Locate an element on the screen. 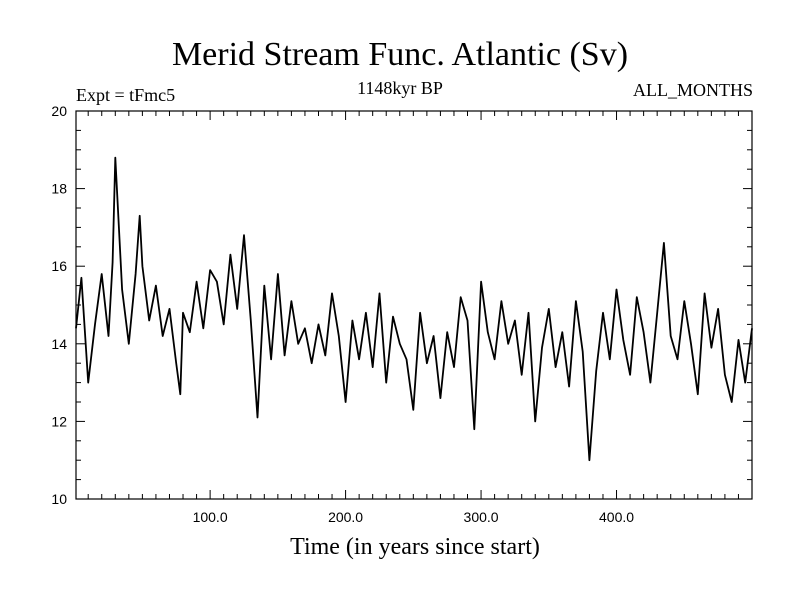 This screenshot has height=600, width=800. x-tick-label: 300.0 is located at coordinates (481, 517).